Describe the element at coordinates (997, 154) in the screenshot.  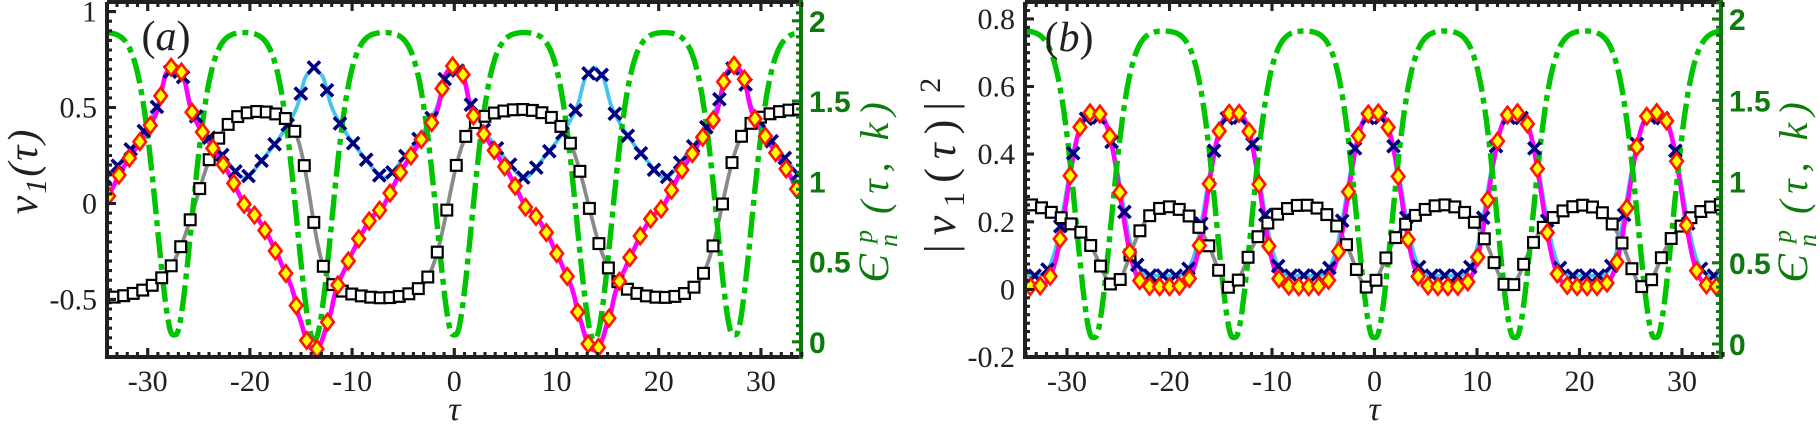
I see `svg-text: 0.4` at that location.